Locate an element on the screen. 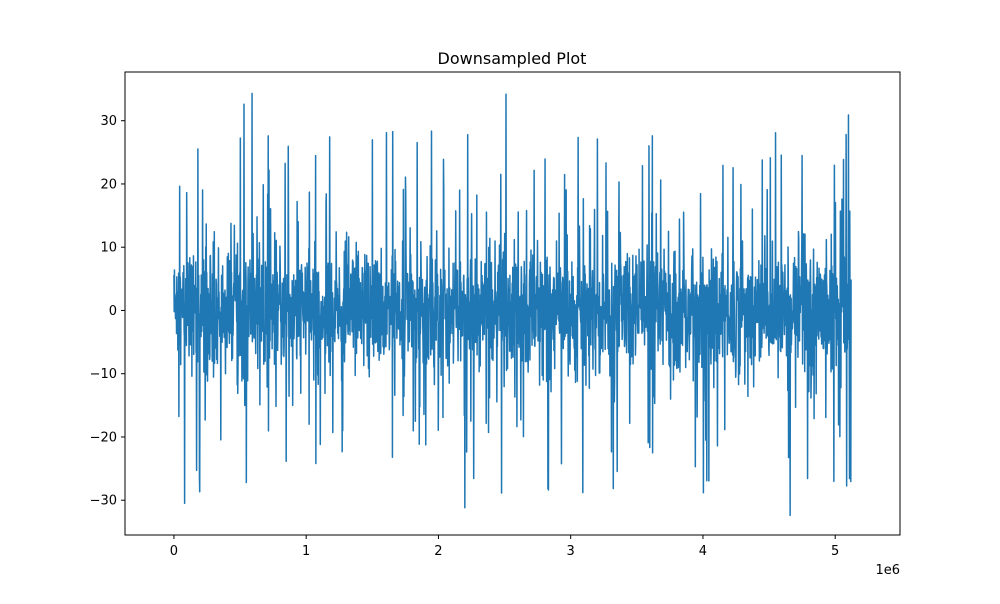 The image size is (1000, 604). y-tick-label: 10 is located at coordinates (108, 248).